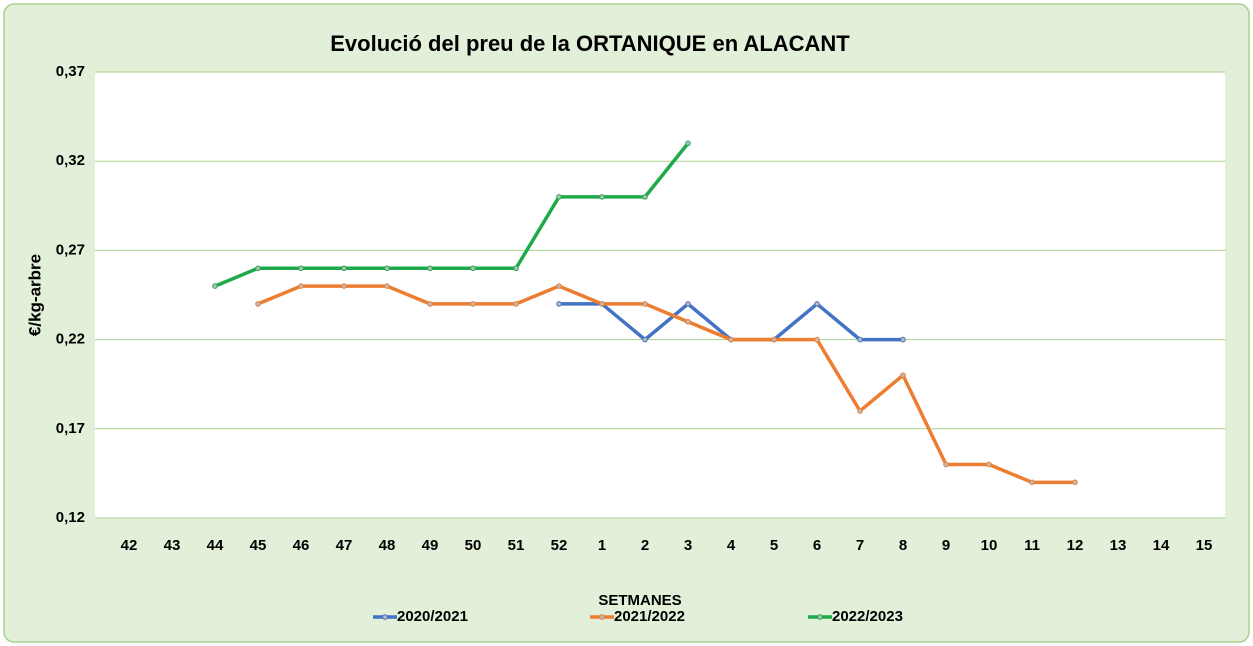  Describe the element at coordinates (559, 545) in the screenshot. I see `x-tick-label: 52` at that location.